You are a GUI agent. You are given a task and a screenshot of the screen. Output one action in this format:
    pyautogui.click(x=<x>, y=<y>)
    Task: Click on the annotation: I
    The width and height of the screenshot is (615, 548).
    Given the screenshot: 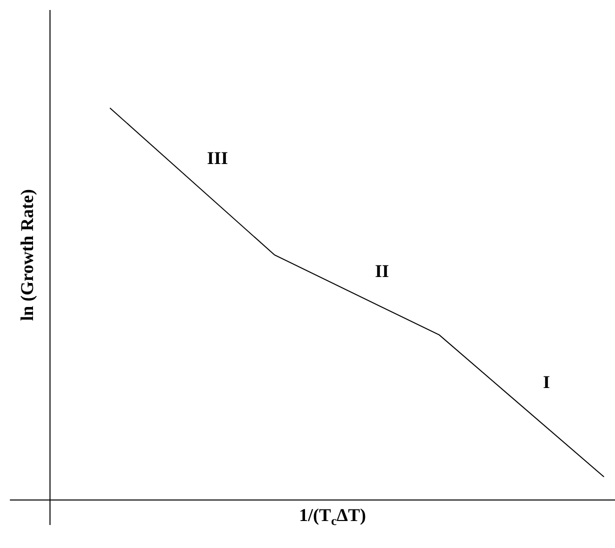 What is the action you would take?
    pyautogui.click(x=546, y=382)
    